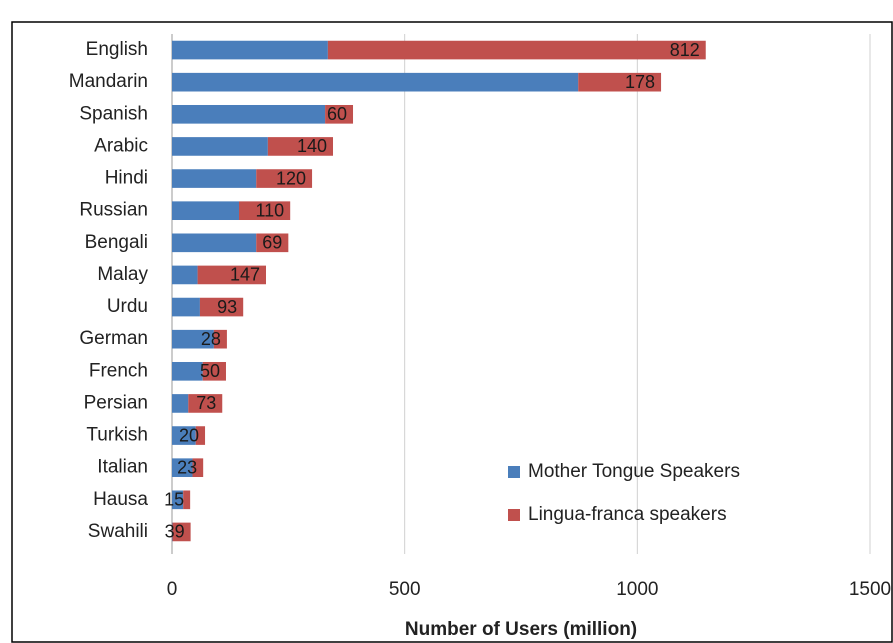 This screenshot has width=893, height=643. What do you see at coordinates (685, 50) in the screenshot?
I see `value-label: 812` at bounding box center [685, 50].